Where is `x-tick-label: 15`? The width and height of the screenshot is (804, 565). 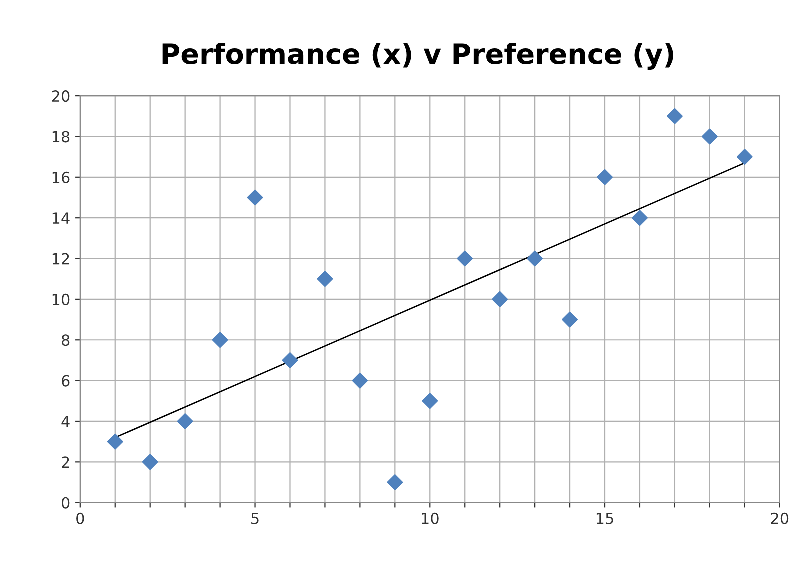 x-tick-label: 15 is located at coordinates (605, 518).